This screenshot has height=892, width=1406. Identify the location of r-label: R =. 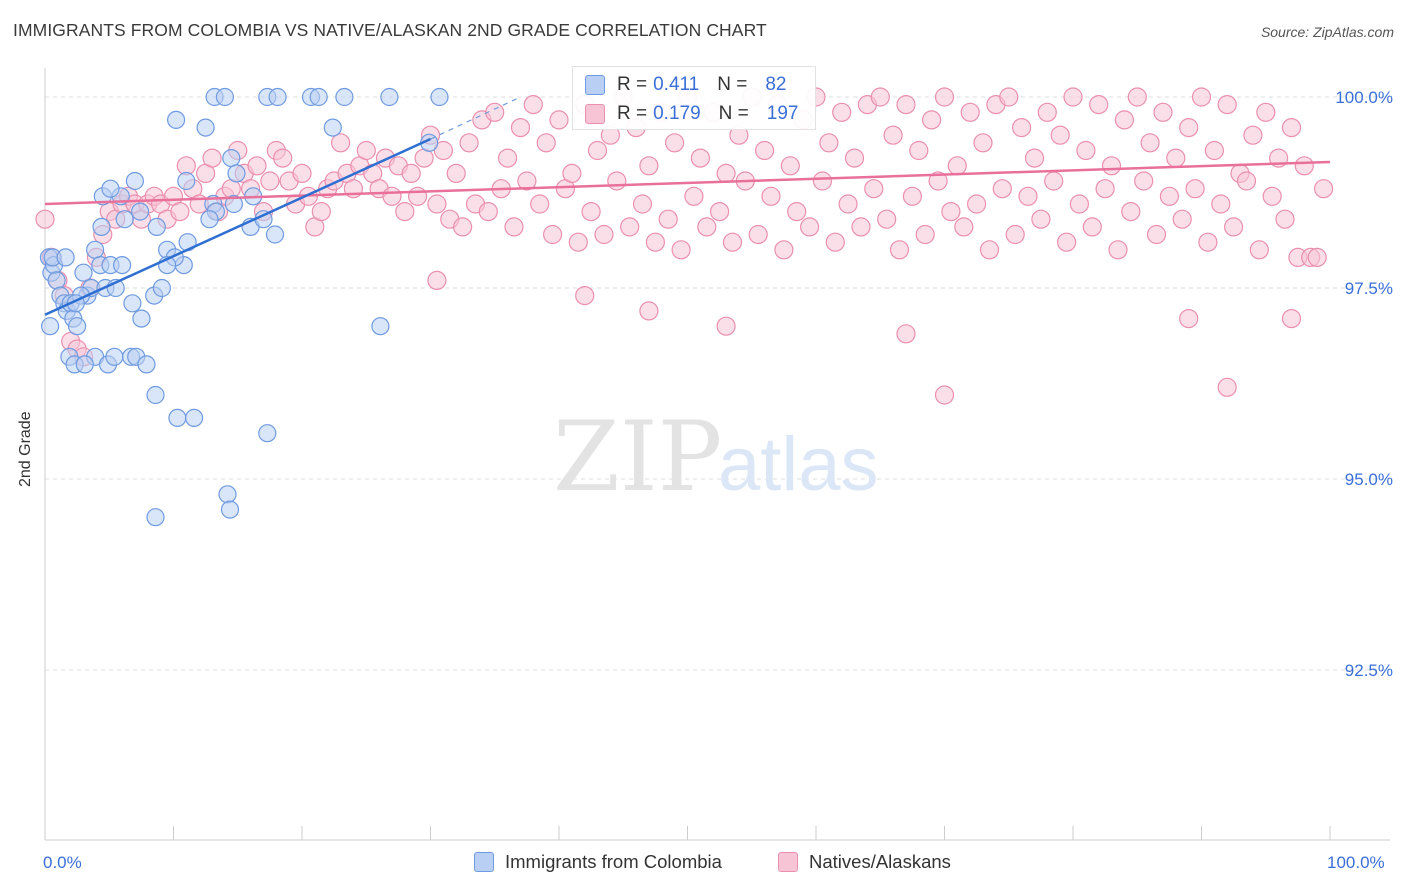
(632, 113).